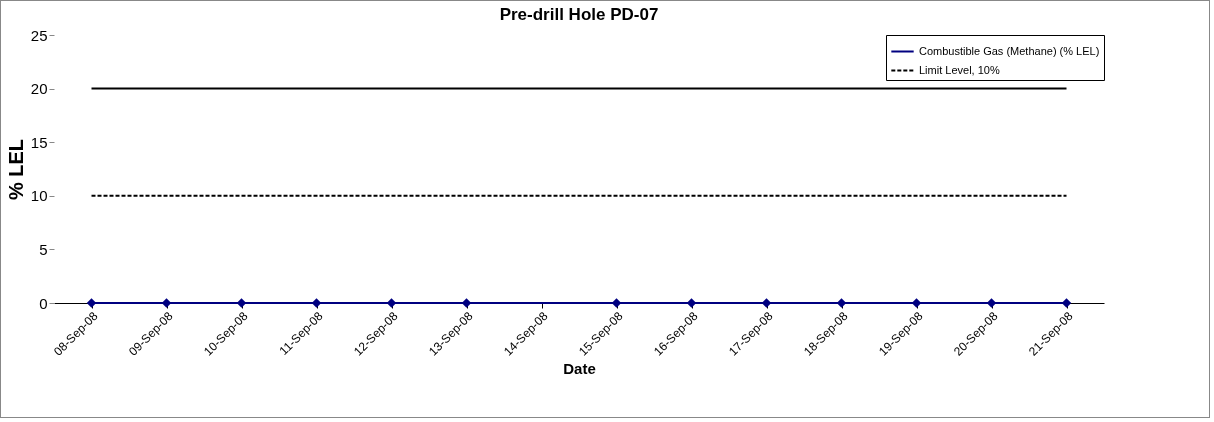 Image resolution: width=1214 pixels, height=422 pixels. What do you see at coordinates (43, 303) in the screenshot?
I see `y-tick-label: 0` at bounding box center [43, 303].